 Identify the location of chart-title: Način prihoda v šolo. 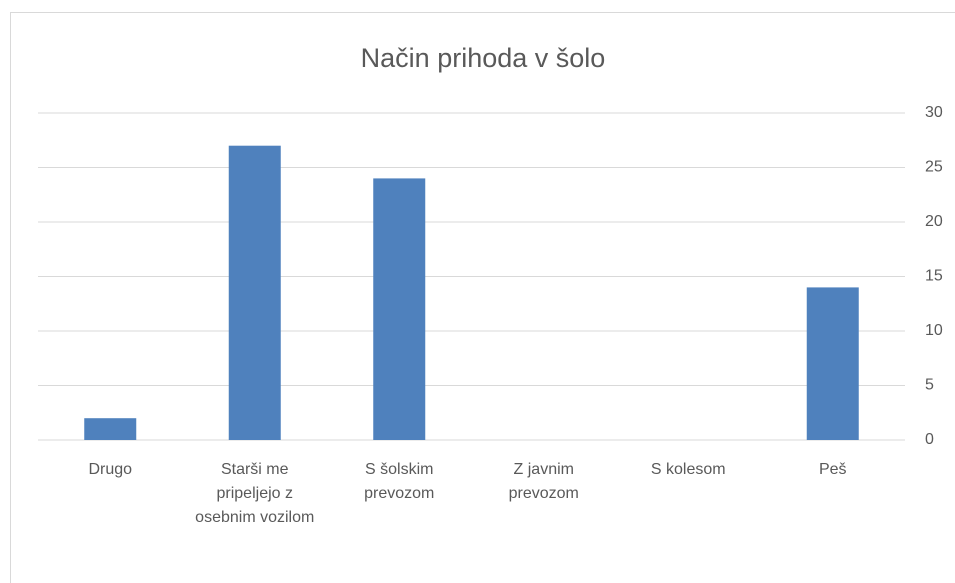
(483, 58).